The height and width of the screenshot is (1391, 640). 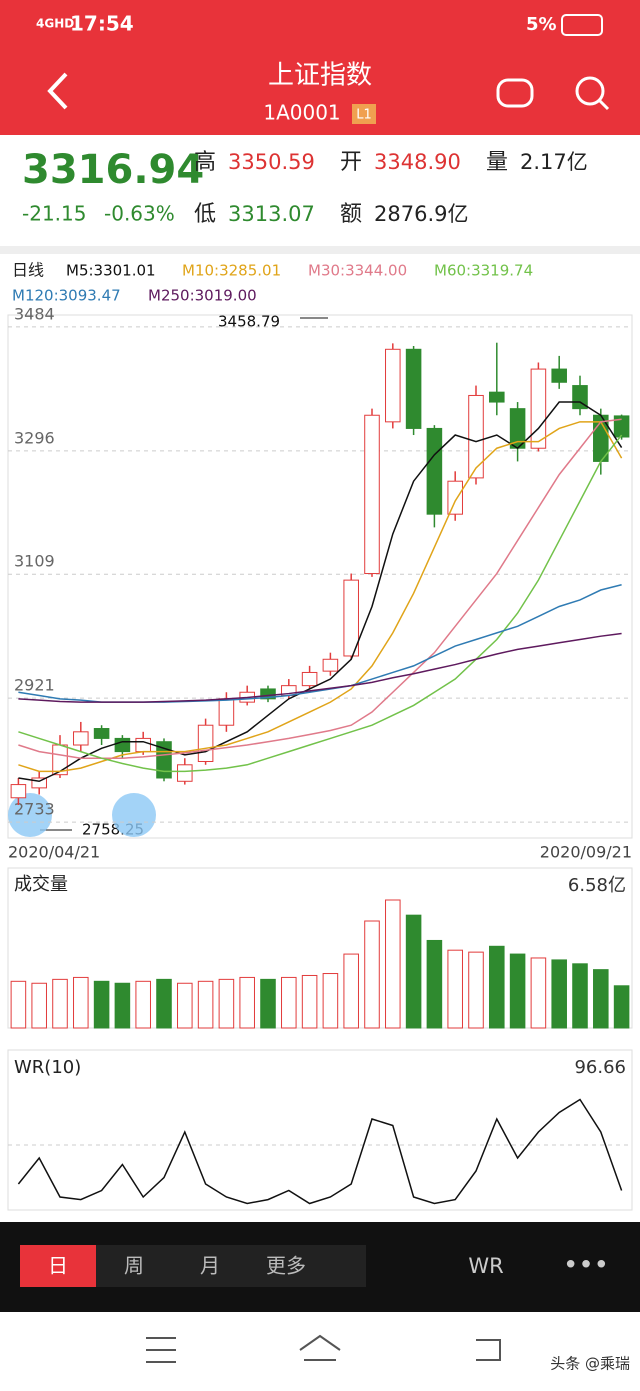 What do you see at coordinates (111, 271) in the screenshot?
I see `legend-entry: M5:3301.01` at bounding box center [111, 271].